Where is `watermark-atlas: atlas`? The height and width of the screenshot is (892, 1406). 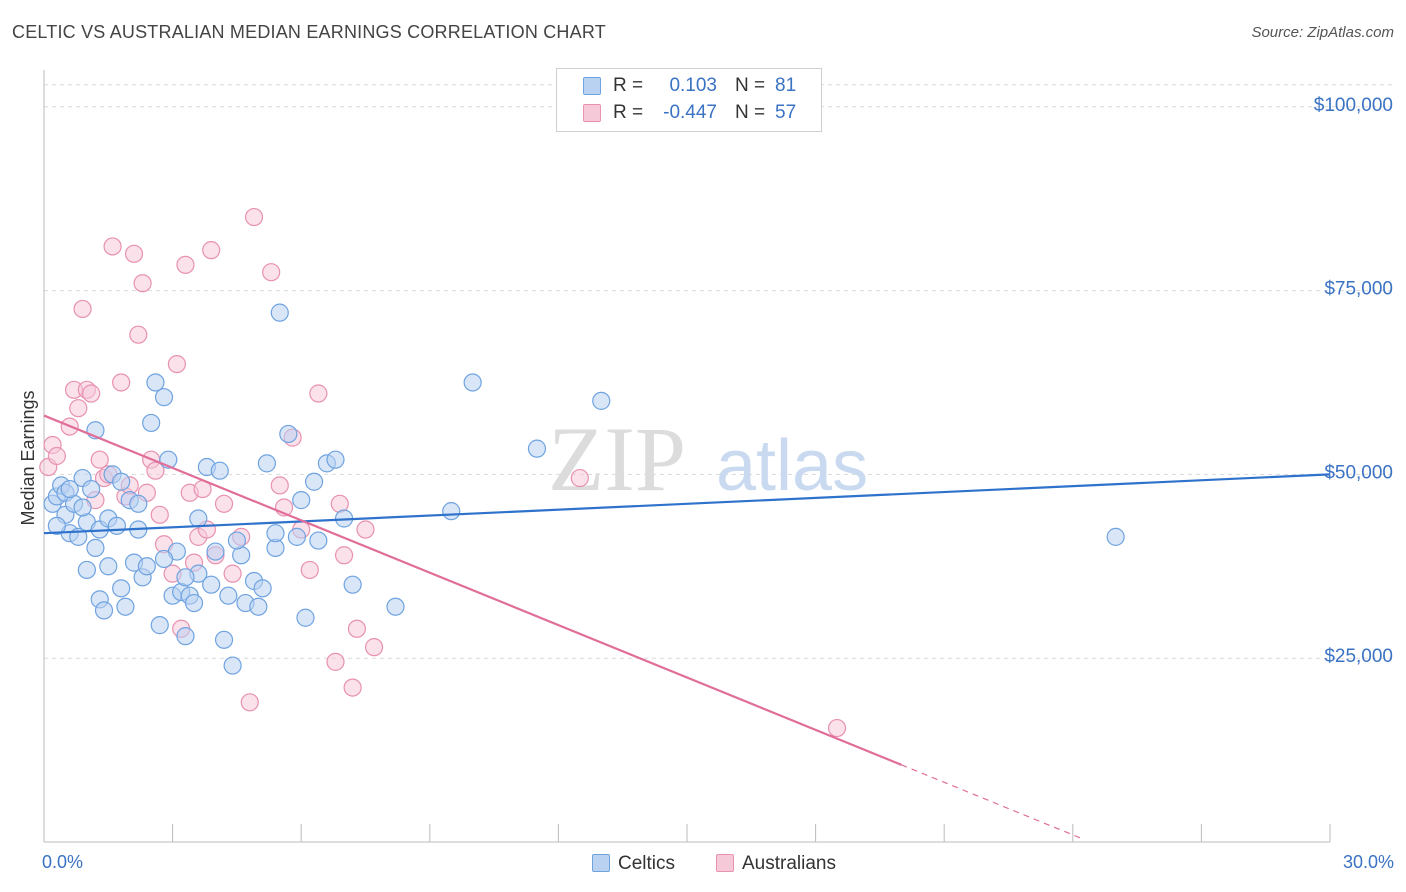 watermark-atlas: atlas is located at coordinates (792, 466).